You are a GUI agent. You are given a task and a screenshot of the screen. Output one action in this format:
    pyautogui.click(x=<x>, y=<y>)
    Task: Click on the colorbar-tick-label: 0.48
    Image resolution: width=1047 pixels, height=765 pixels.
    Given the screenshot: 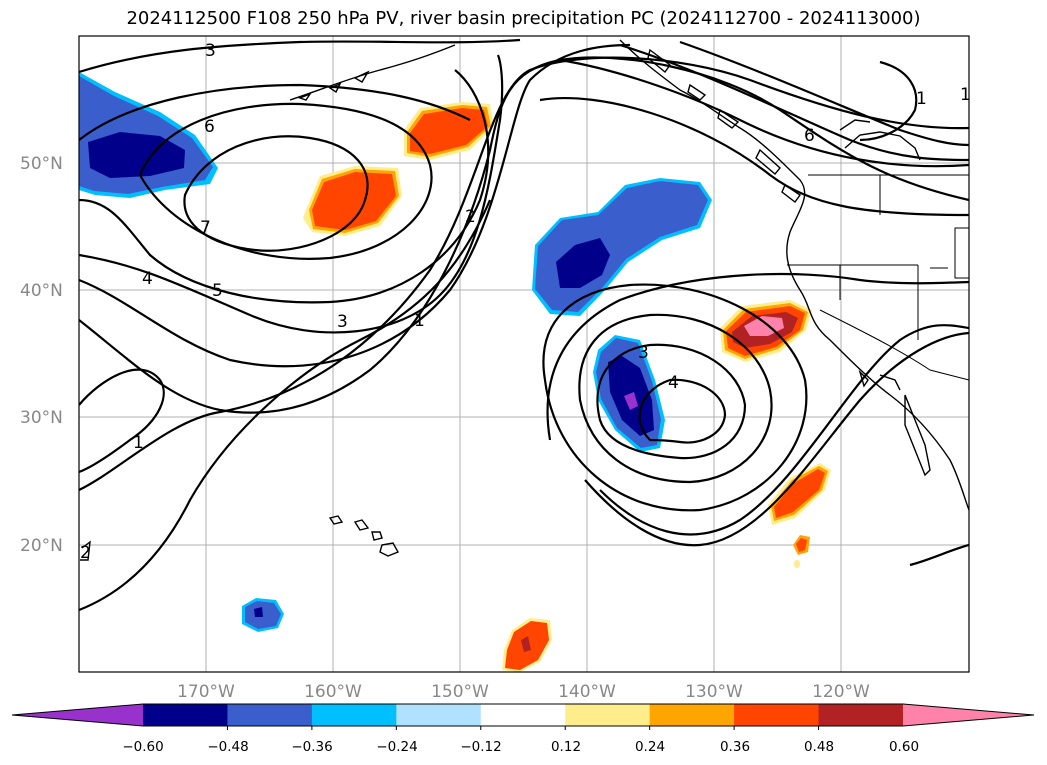 What is the action you would take?
    pyautogui.click(x=819, y=747)
    